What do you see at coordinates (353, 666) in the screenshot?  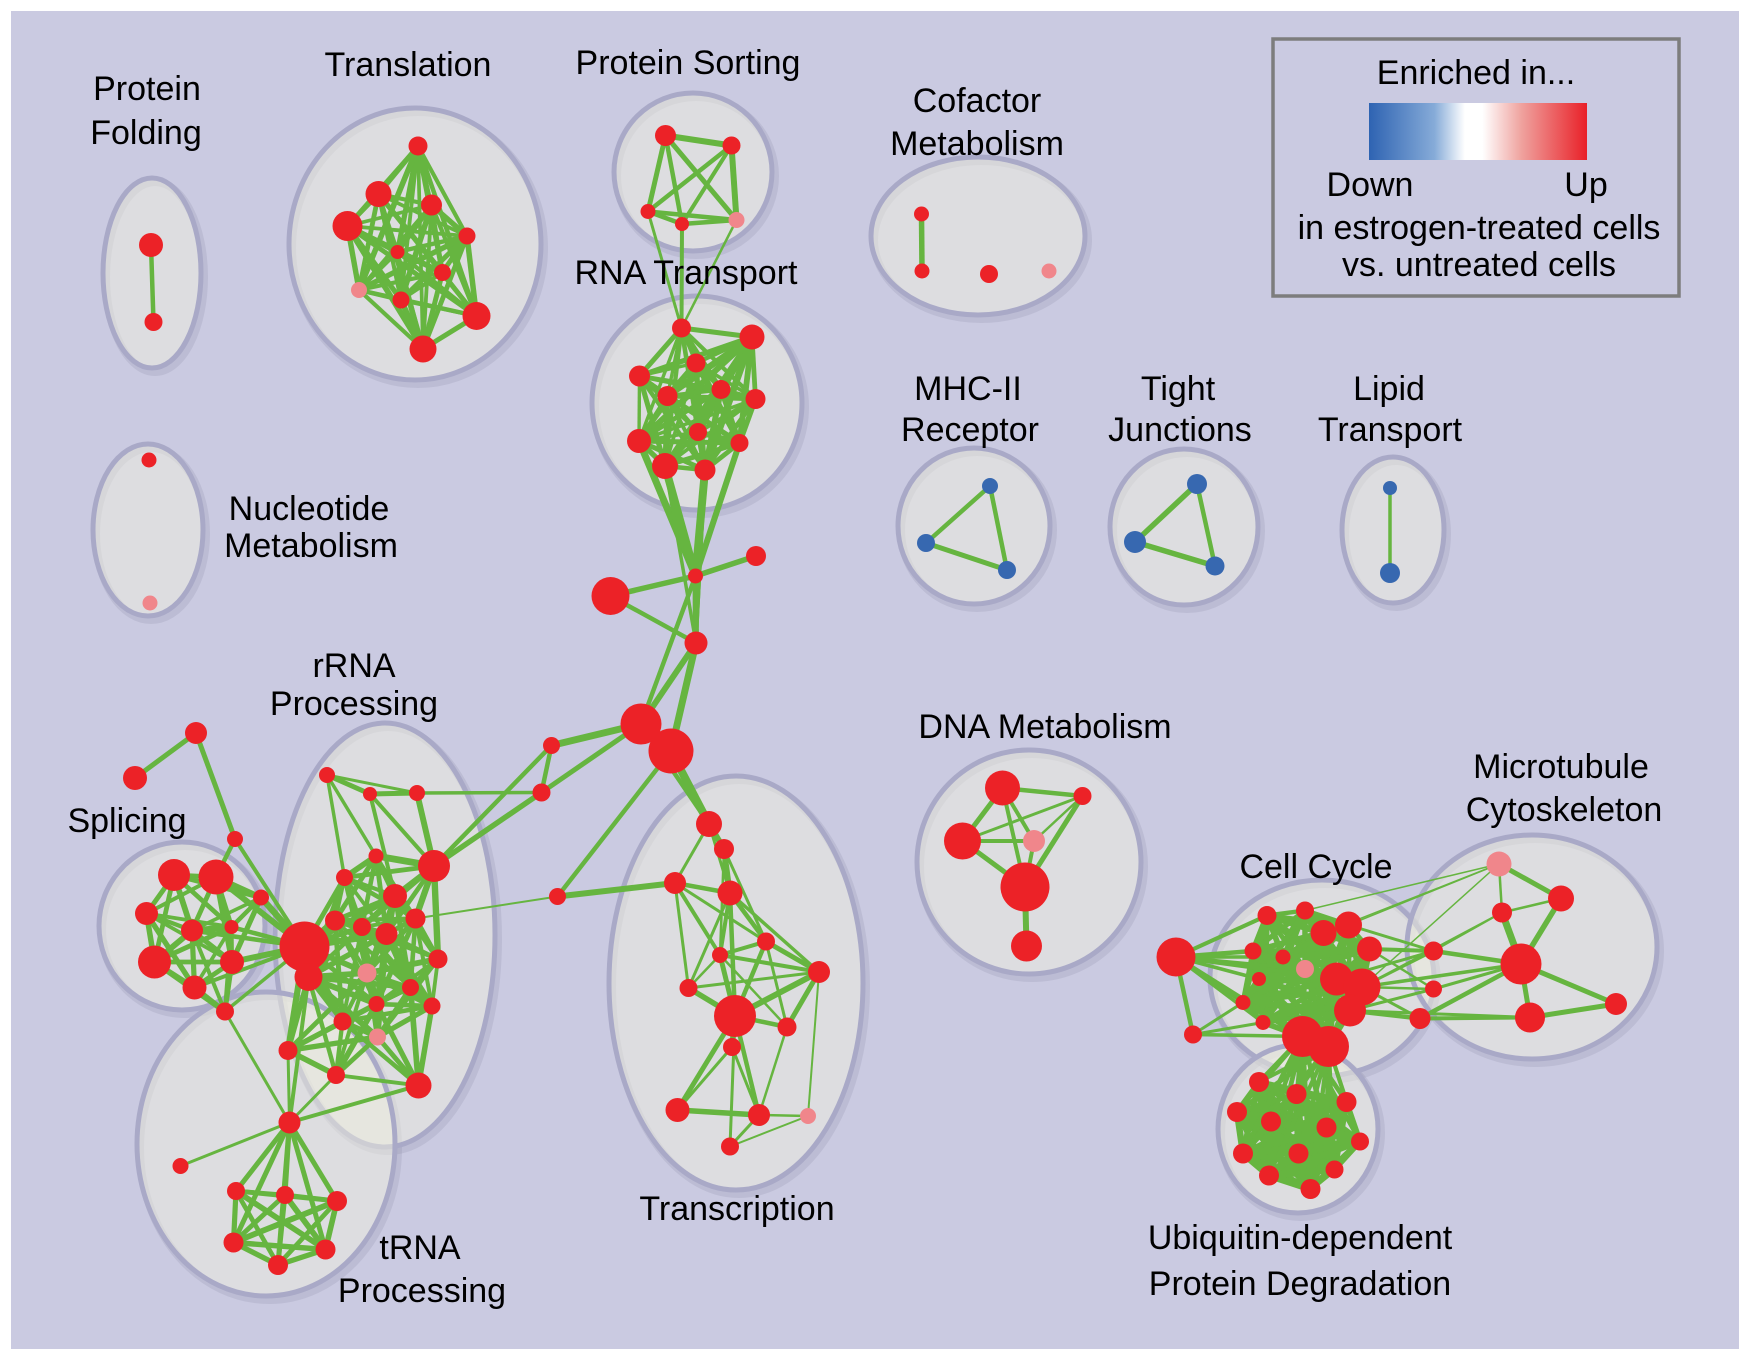 I see `svg-text: rRNA` at bounding box center [353, 666].